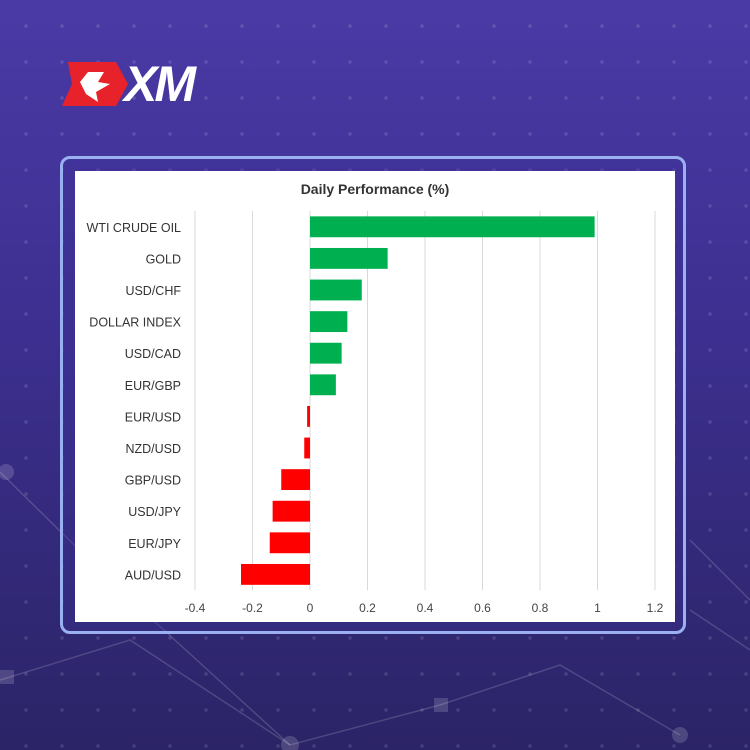 This screenshot has width=750, height=750. What do you see at coordinates (655, 608) in the screenshot?
I see `x-tick-label: 1.2` at bounding box center [655, 608].